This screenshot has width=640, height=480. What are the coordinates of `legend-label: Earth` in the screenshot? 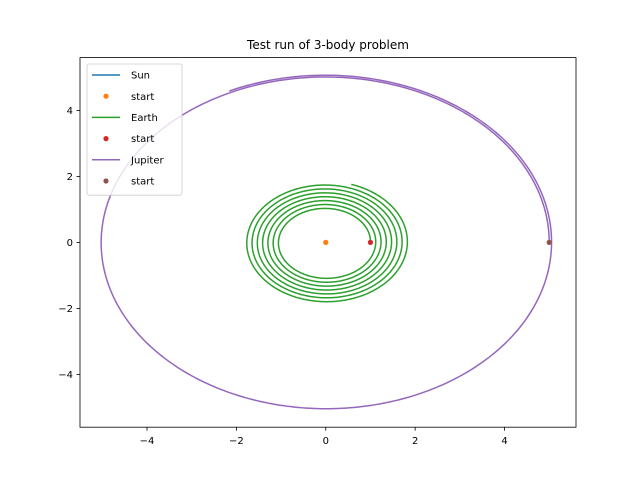 It's located at (144, 118).